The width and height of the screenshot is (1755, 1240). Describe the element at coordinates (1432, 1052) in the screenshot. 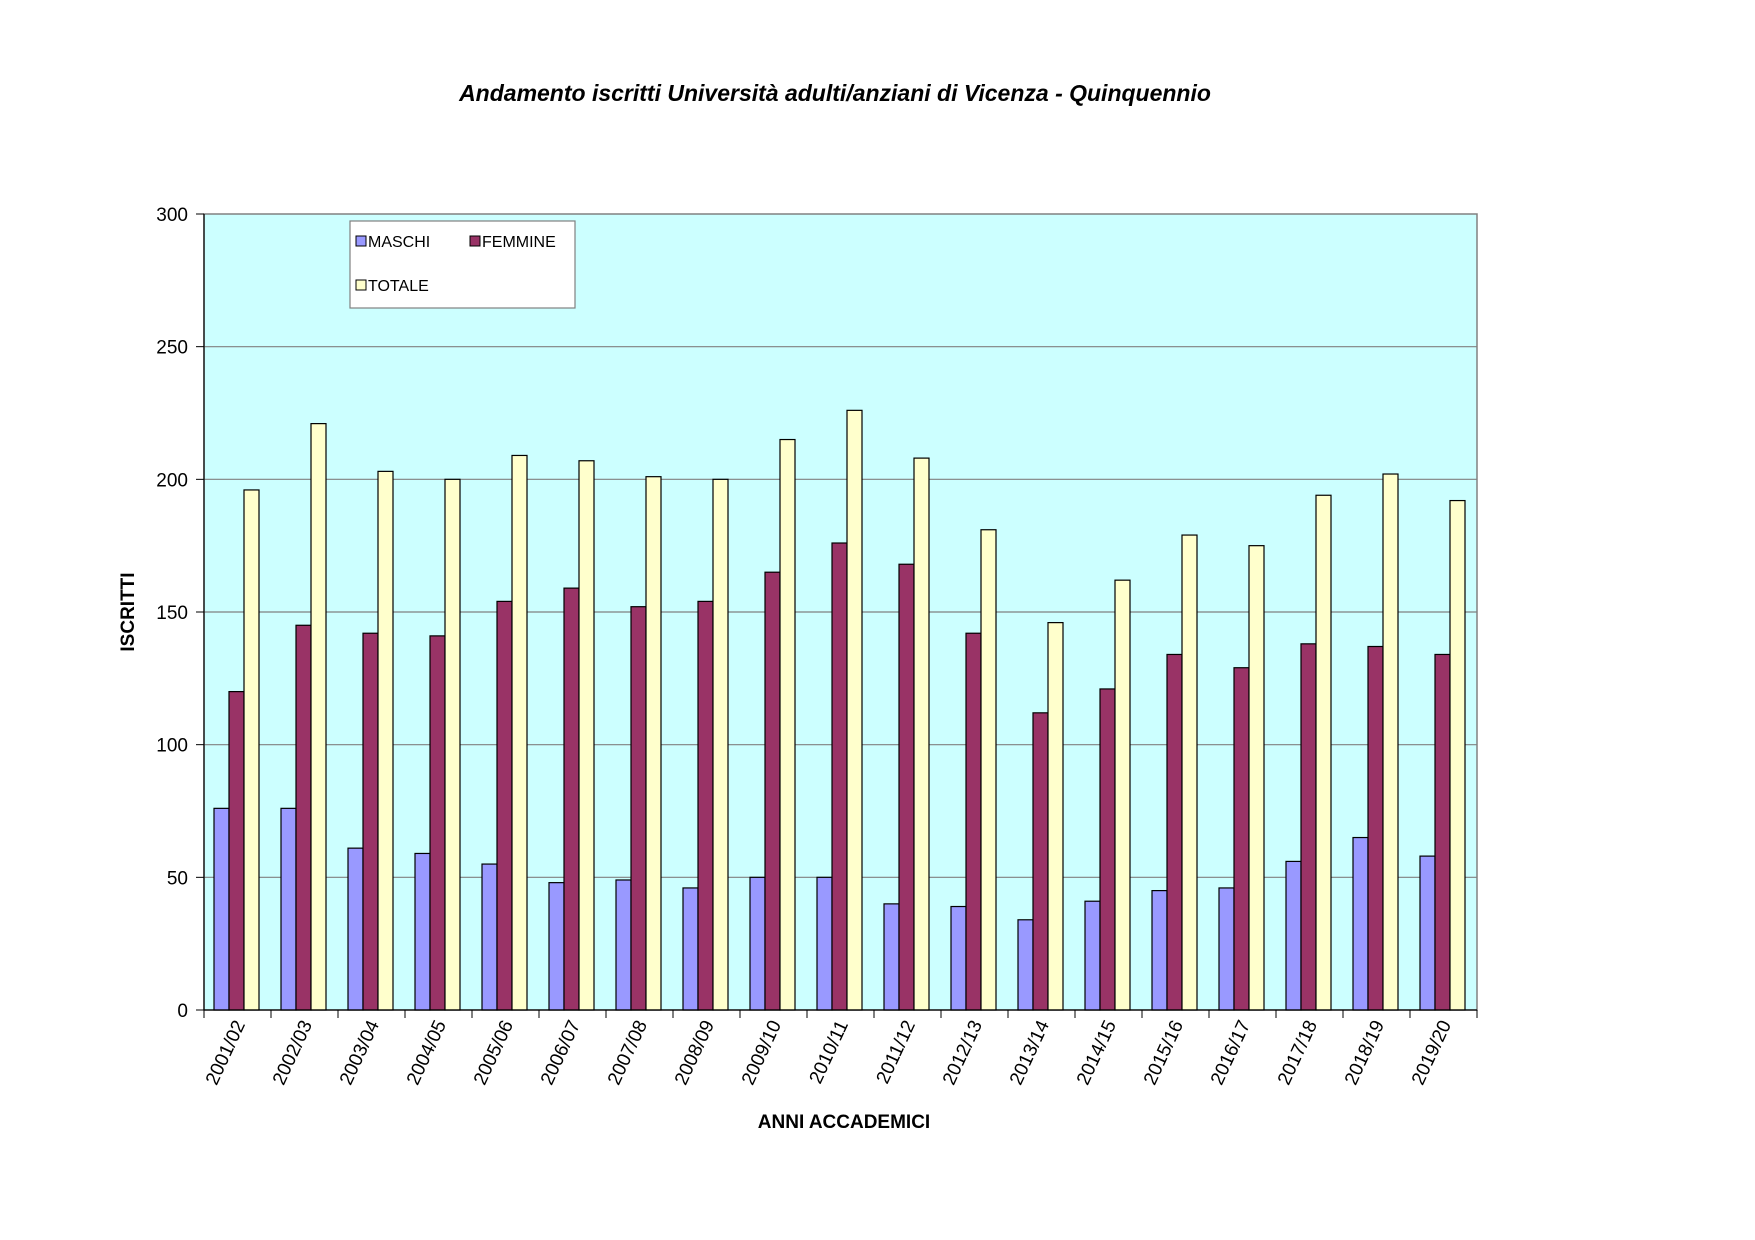

I see `x-tick-label: 2019/20` at that location.